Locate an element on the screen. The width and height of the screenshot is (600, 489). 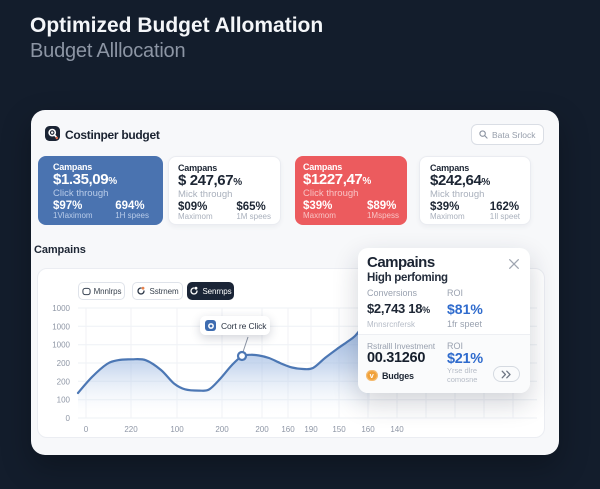
svg-text: 190 is located at coordinates (311, 429).